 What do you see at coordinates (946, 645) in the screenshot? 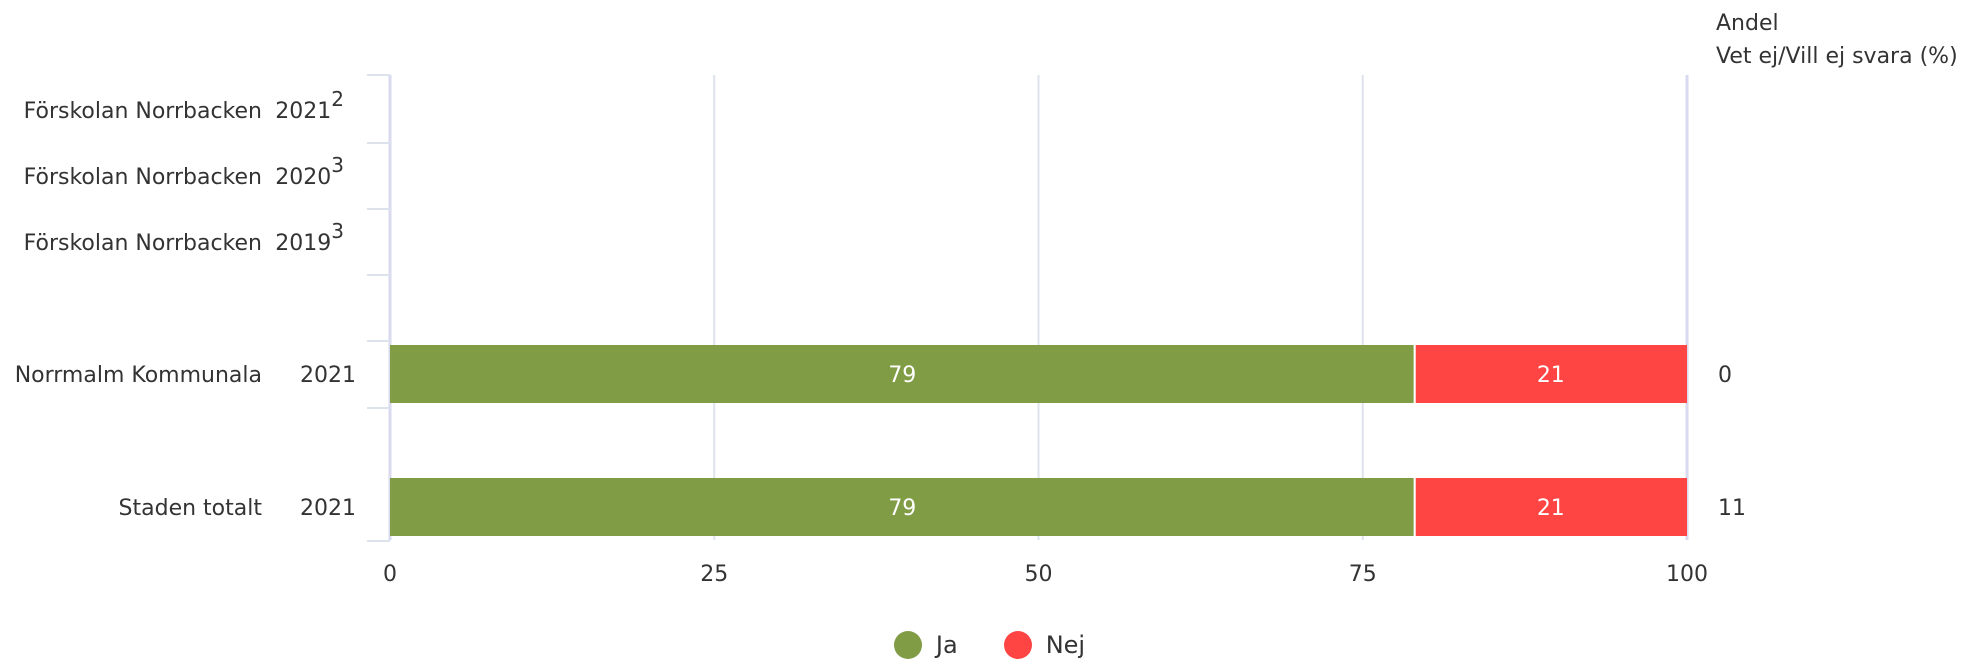
I see `legend-label-ja: Ja` at bounding box center [946, 645].